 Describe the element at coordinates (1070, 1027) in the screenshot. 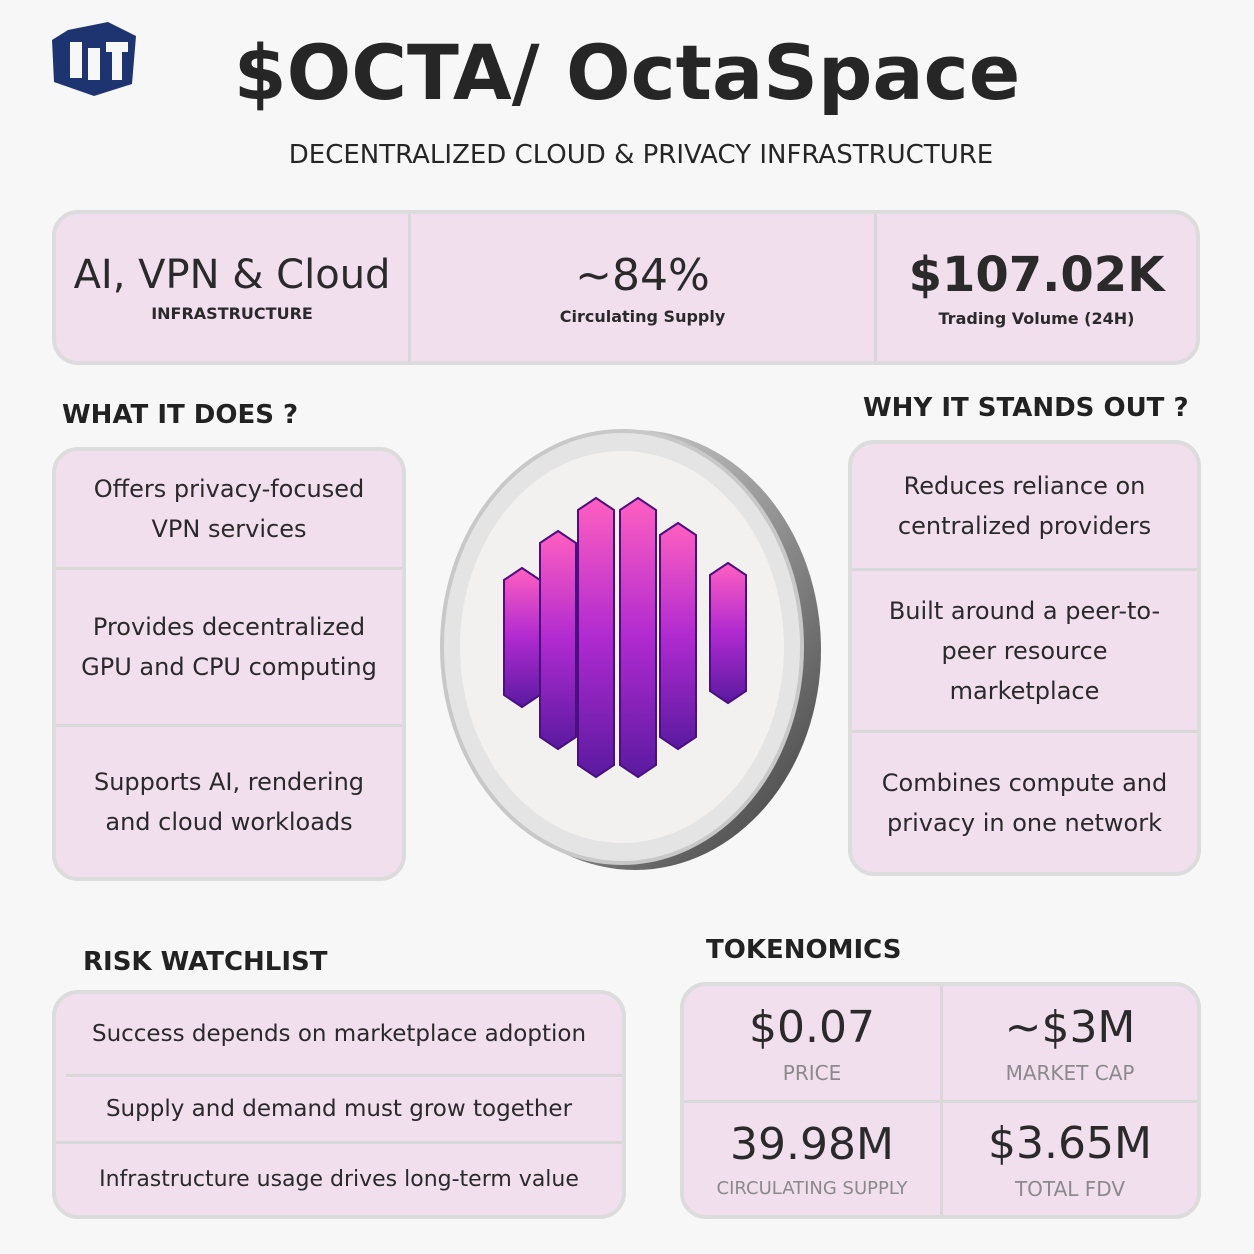

I see `token-value: ~$3M` at that location.